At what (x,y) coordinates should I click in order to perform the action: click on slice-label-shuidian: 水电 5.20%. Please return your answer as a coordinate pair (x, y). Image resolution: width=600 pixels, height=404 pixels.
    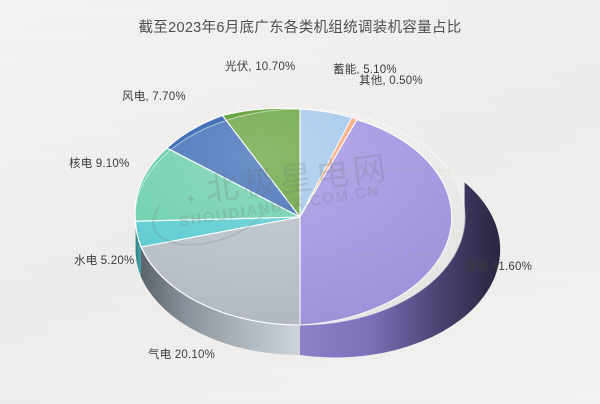
    Looking at the image, I should click on (104, 261).